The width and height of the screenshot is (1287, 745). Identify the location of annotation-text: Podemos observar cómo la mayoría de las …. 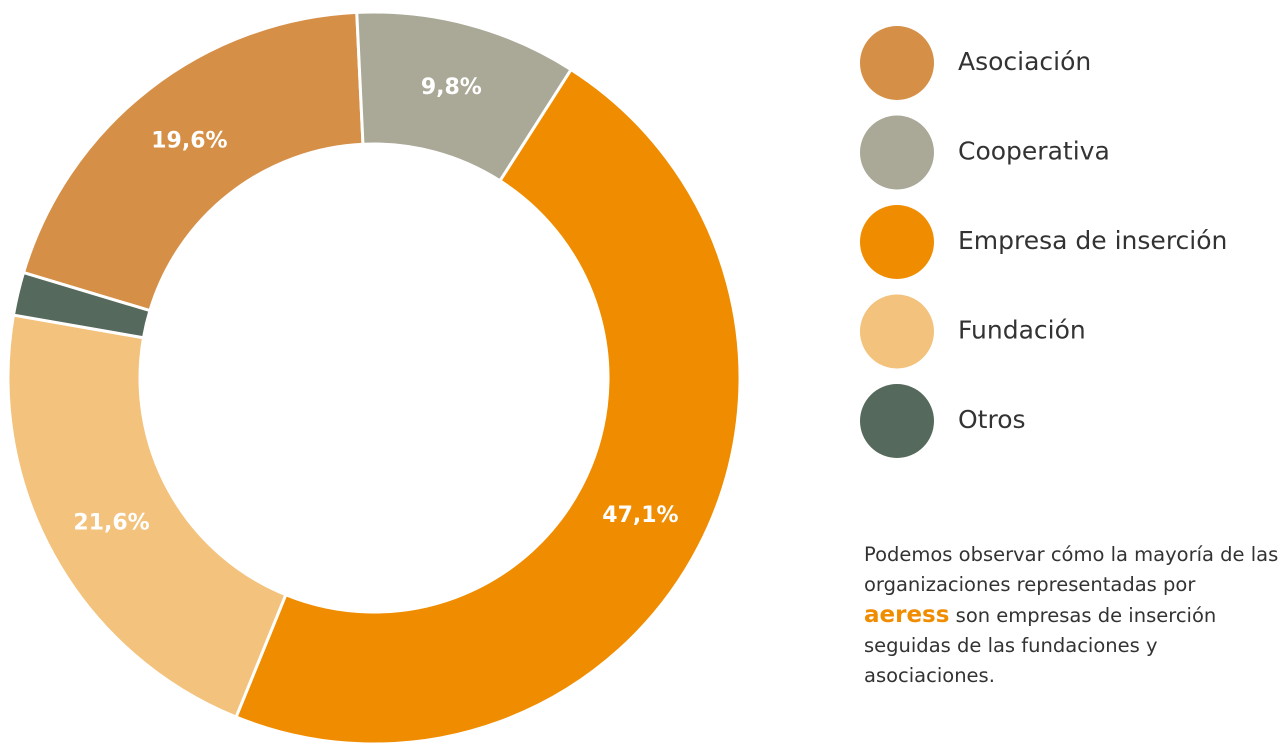
(1071, 569).